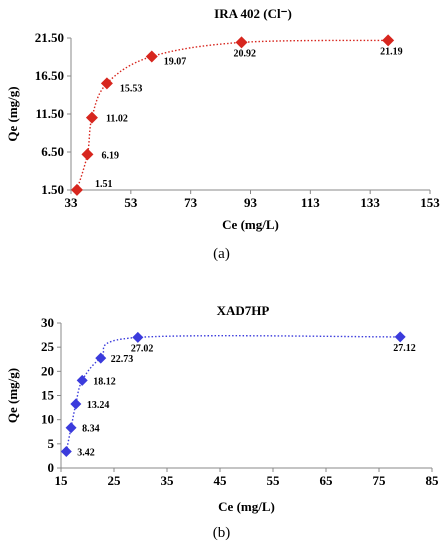 The height and width of the screenshot is (550, 443). What do you see at coordinates (52, 151) in the screenshot?
I see `y-tick-label: 6.50` at bounding box center [52, 151].